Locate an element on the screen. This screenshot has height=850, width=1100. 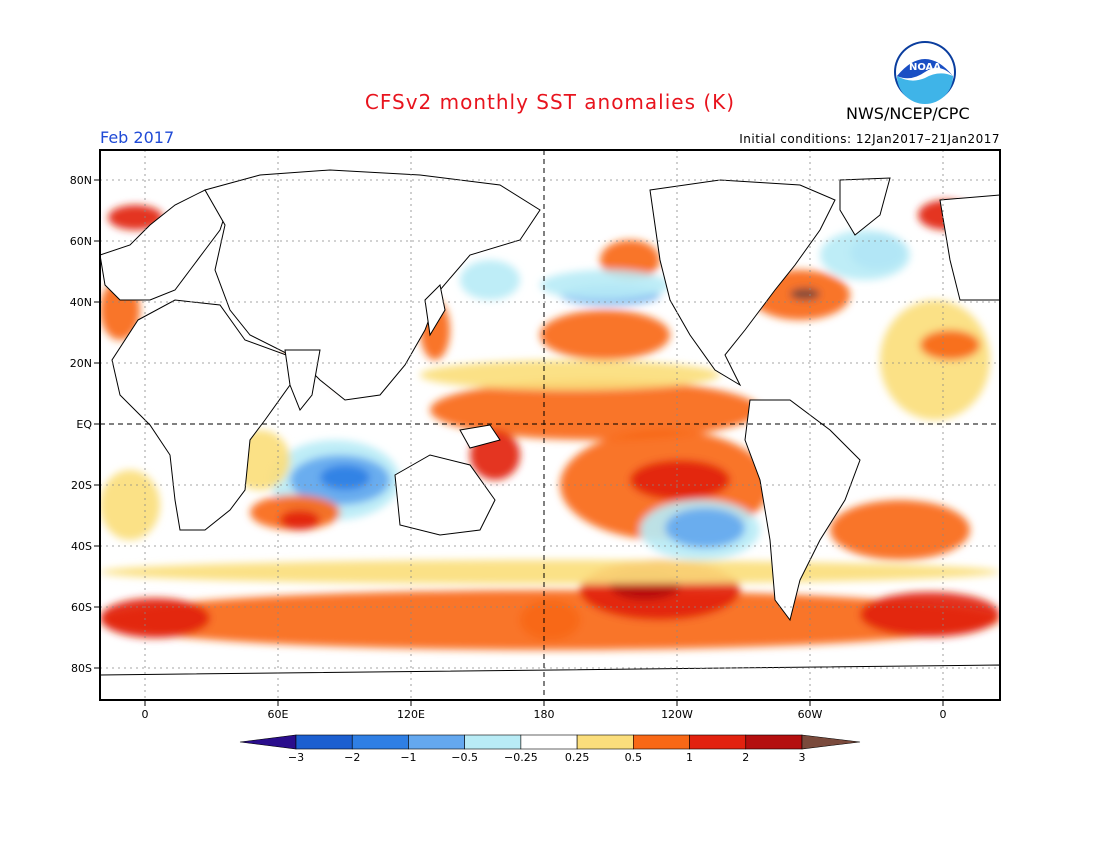
colorbar-label: −3 is located at coordinates (296, 757).